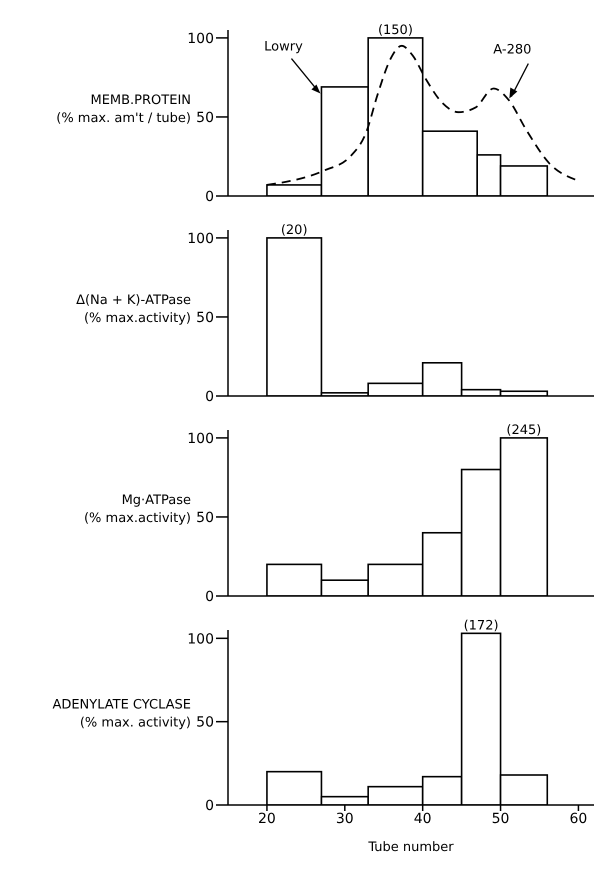  I want to click on y-axis-title: Δ(Na + K)-ATPase (% max.activity), so click(133, 309).